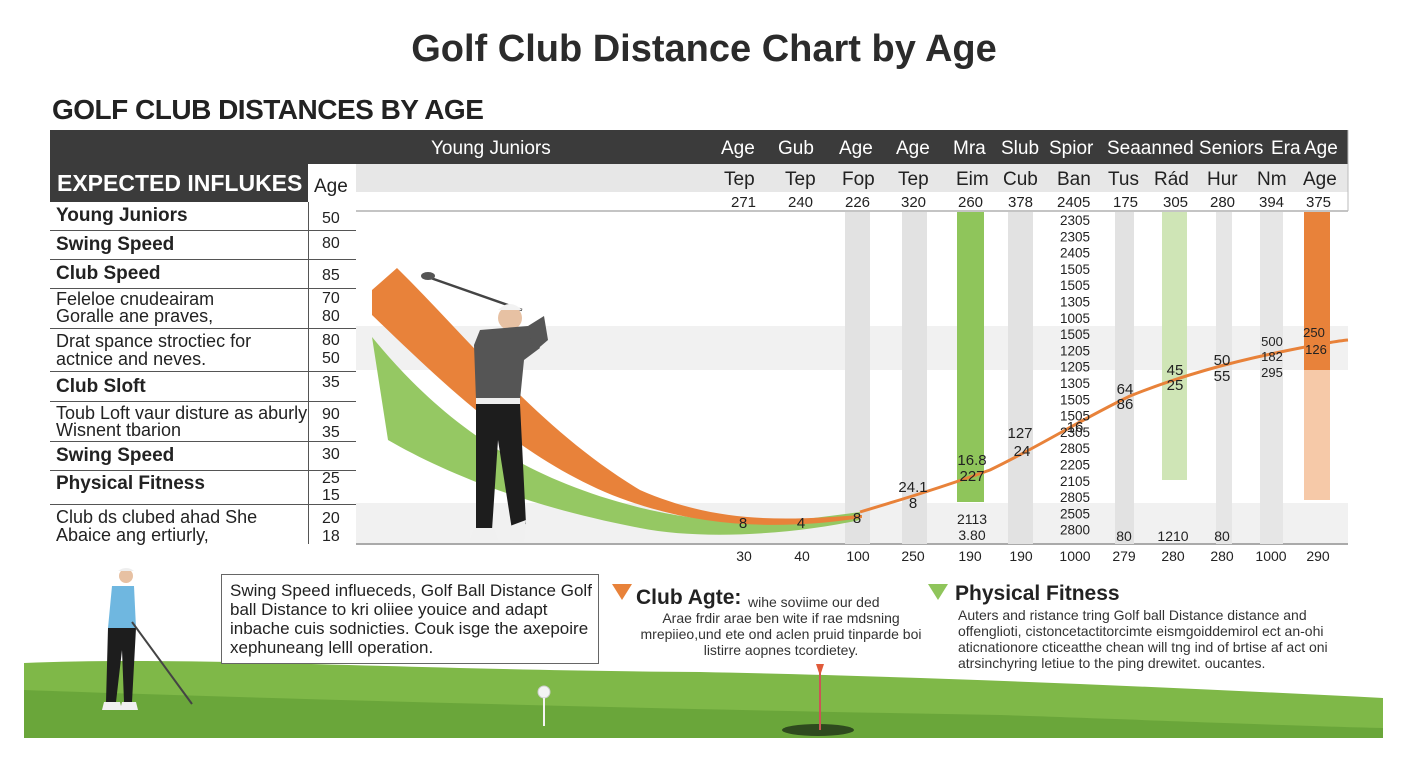 Image resolution: width=1408 pixels, height=768 pixels. I want to click on point-label: 64, so click(1125, 389).